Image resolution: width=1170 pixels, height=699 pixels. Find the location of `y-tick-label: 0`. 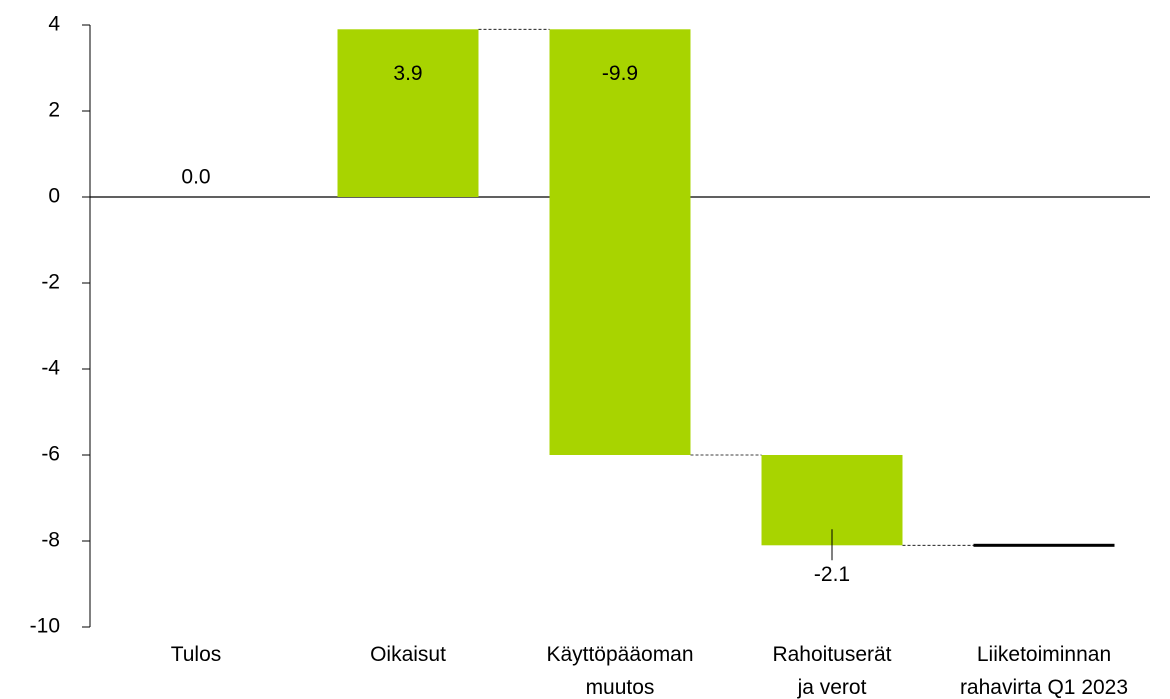

y-tick-label: 0 is located at coordinates (54, 196).